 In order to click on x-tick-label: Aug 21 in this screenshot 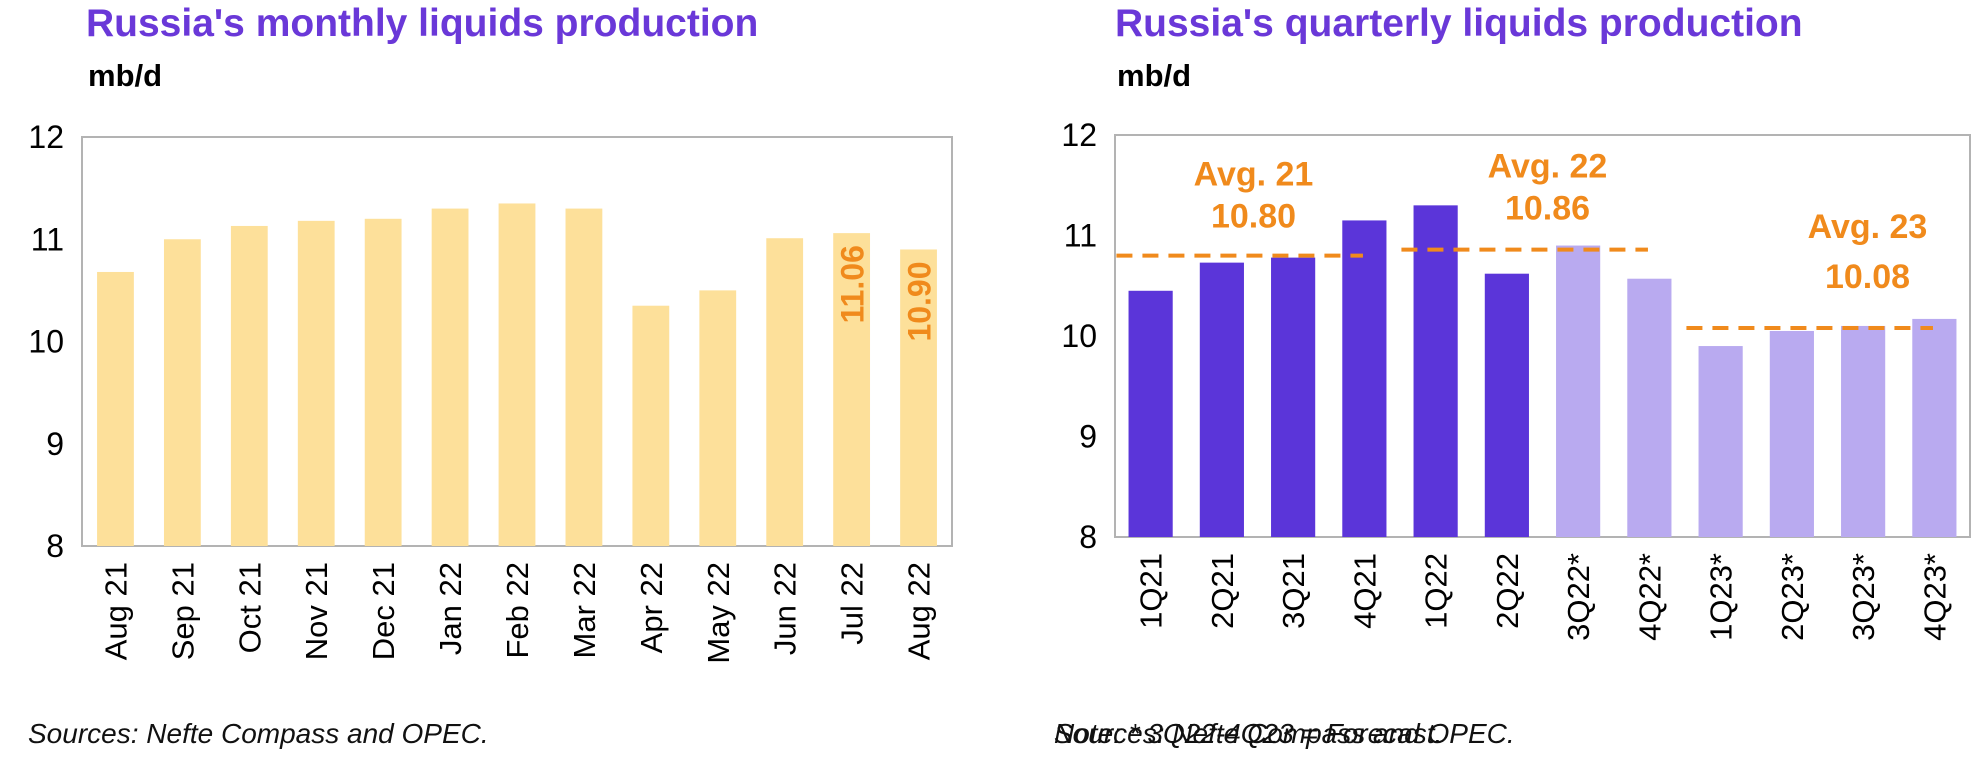, I will do `click(115, 611)`.